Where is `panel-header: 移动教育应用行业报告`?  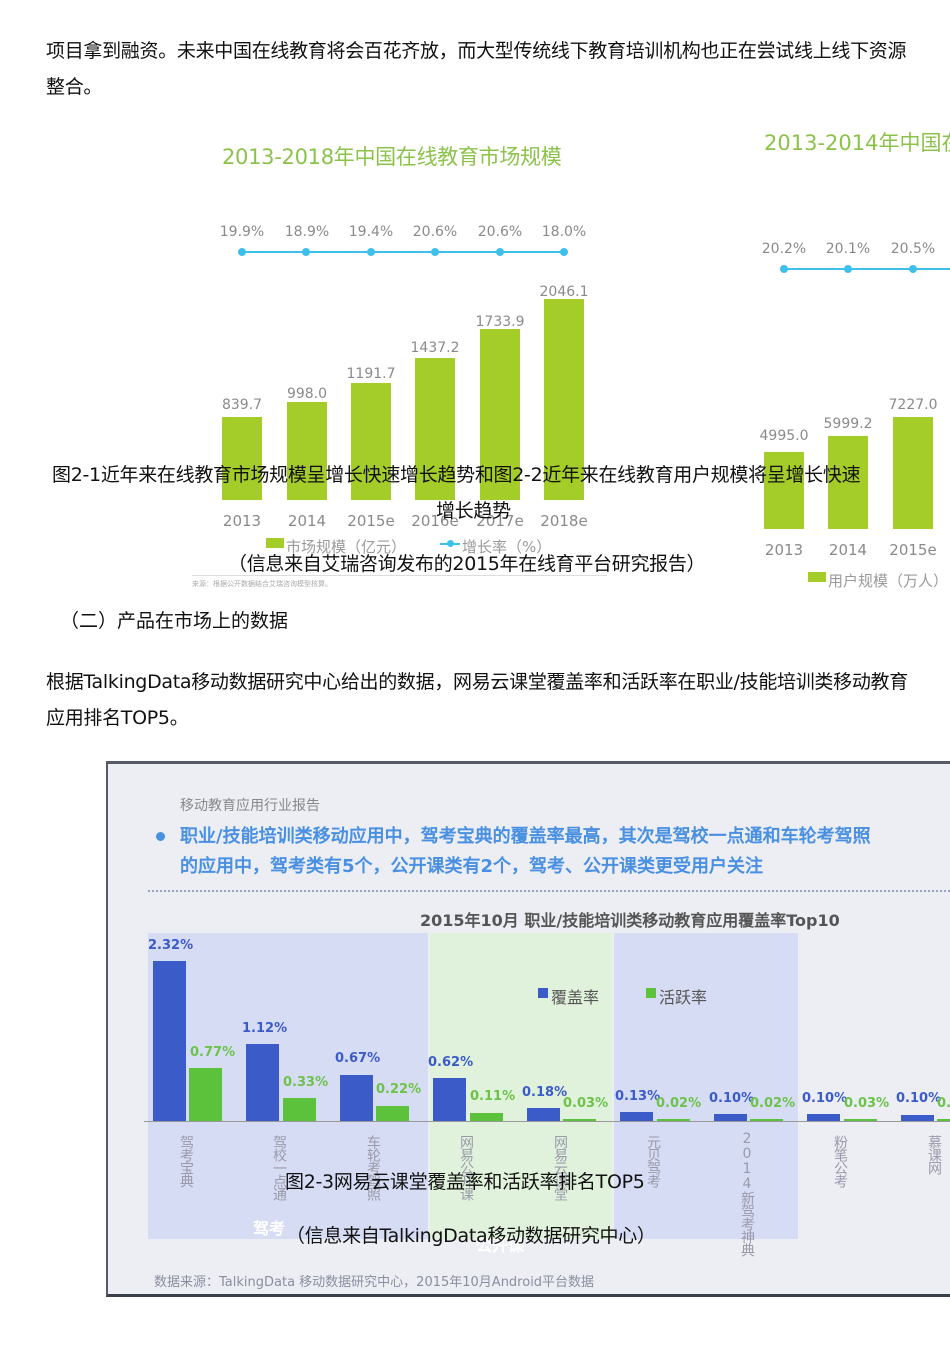 panel-header: 移动教育应用行业报告 is located at coordinates (250, 806).